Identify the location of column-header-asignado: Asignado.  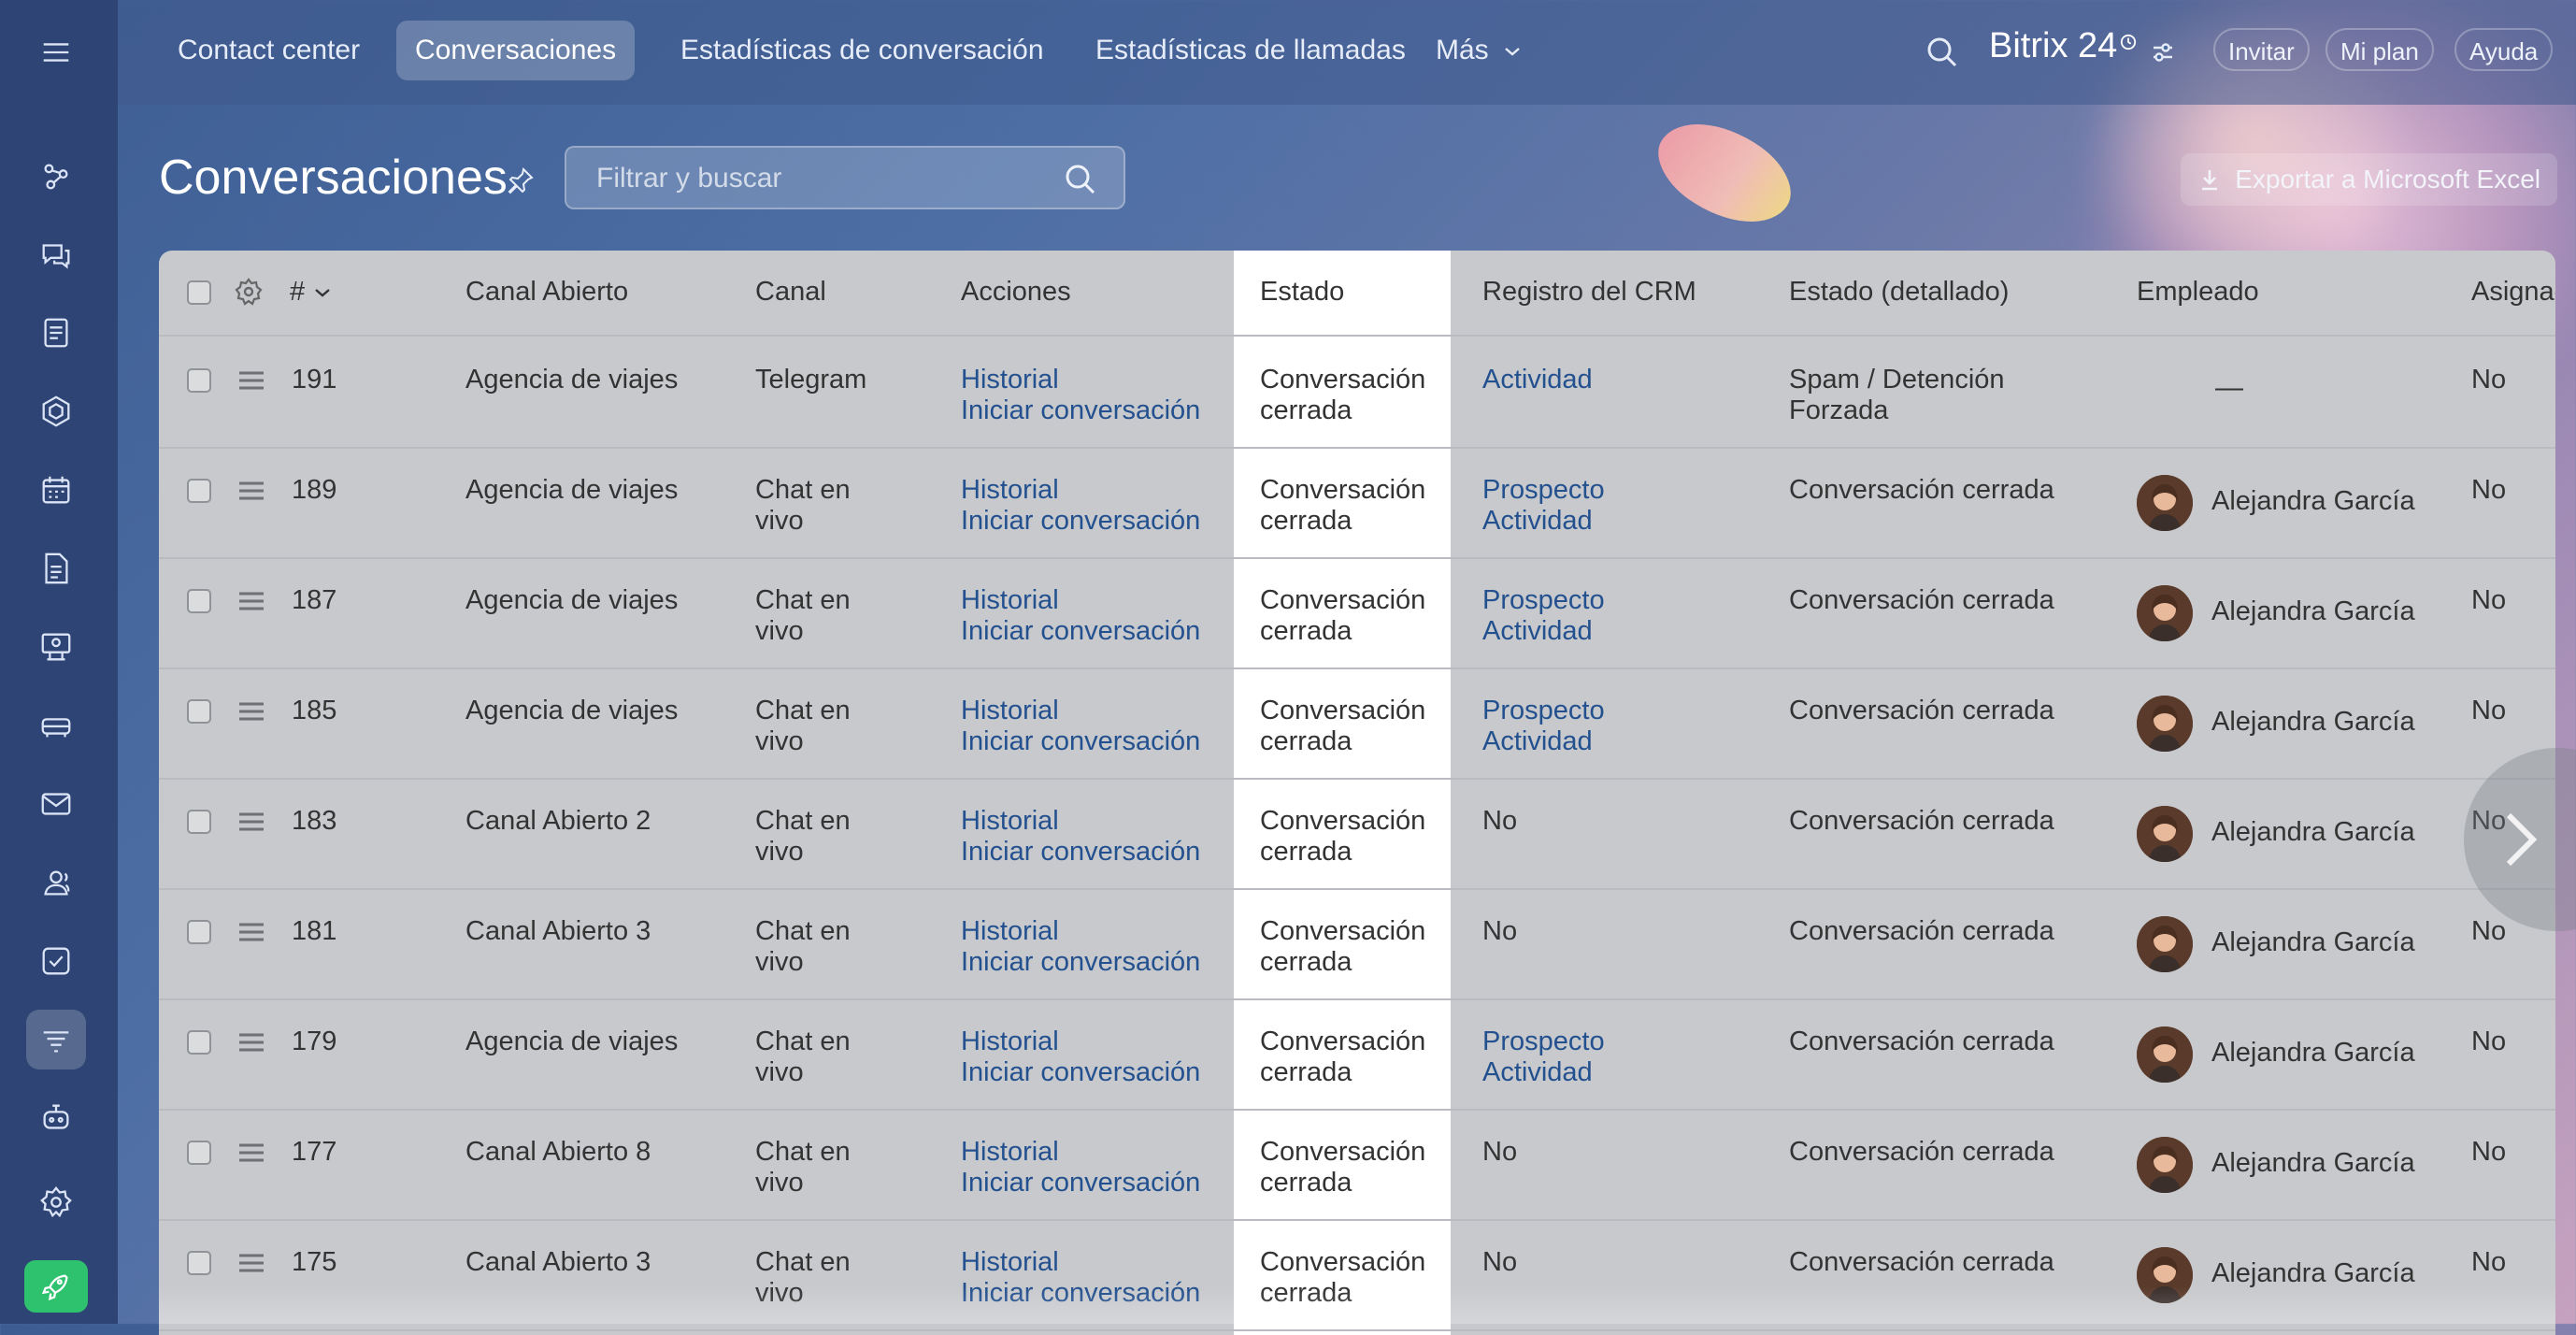
(2513, 292).